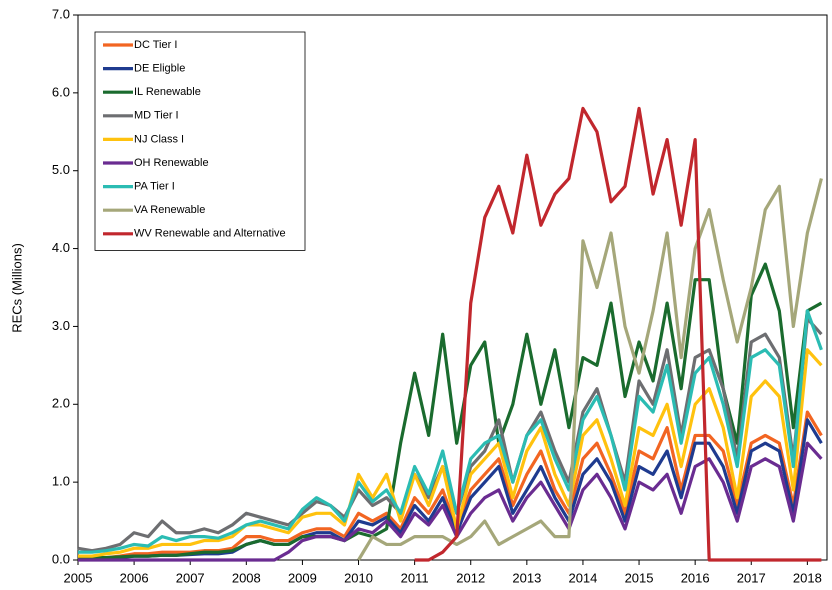  What do you see at coordinates (16, 288) in the screenshot?
I see `y-axis-label: RECs (Millions)` at bounding box center [16, 288].